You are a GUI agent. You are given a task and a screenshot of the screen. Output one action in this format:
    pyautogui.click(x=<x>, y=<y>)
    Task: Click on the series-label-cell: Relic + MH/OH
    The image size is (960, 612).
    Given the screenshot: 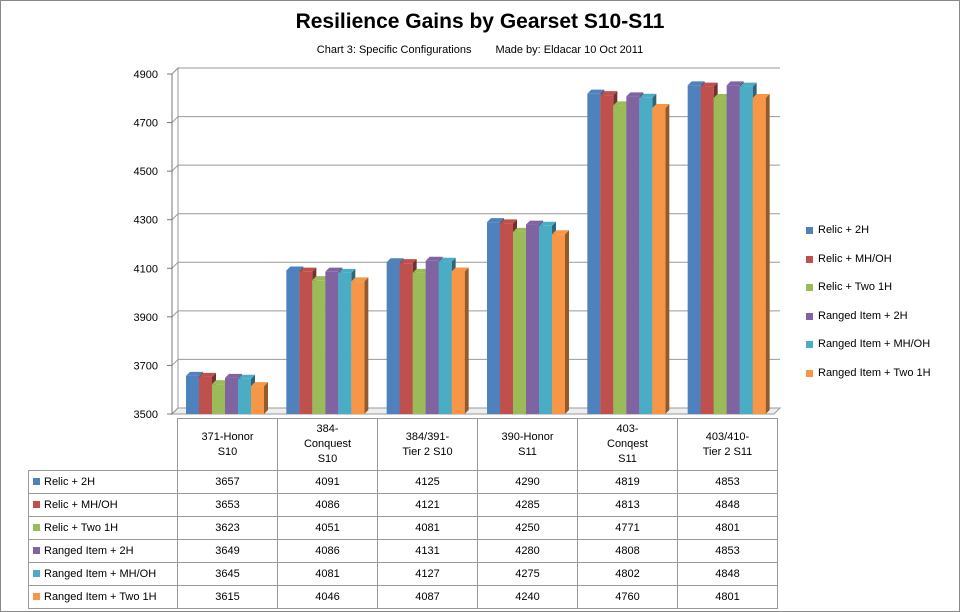 What is the action you would take?
    pyautogui.click(x=103, y=505)
    